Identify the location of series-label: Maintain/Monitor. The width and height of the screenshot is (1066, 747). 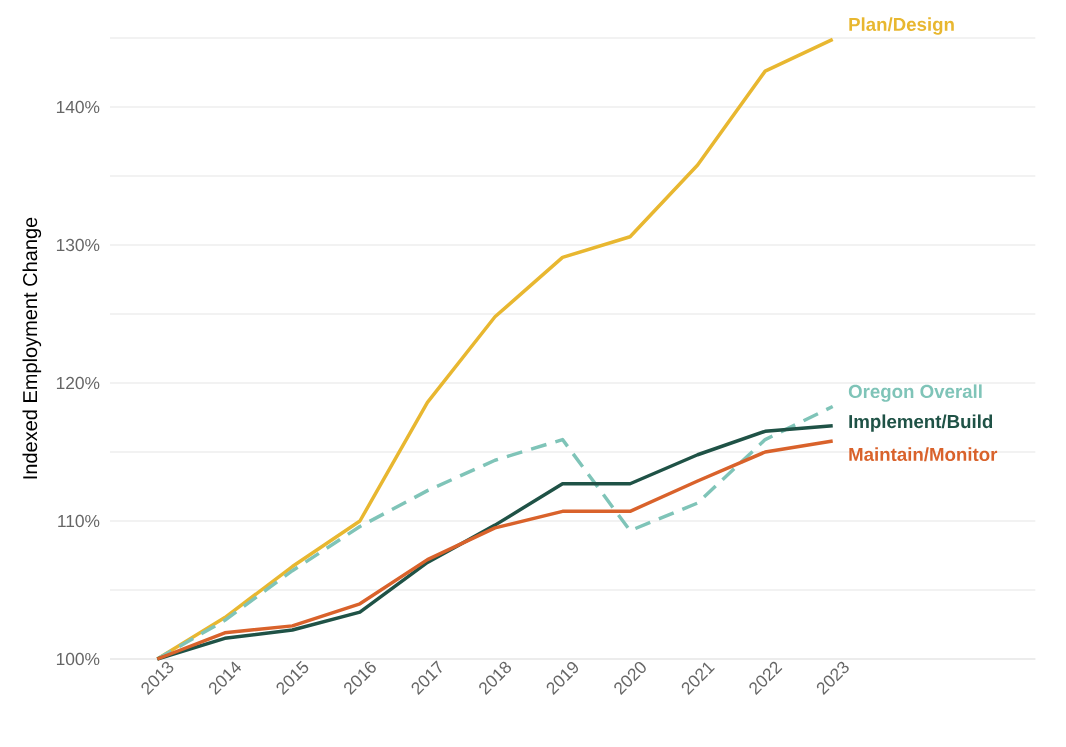
(923, 454).